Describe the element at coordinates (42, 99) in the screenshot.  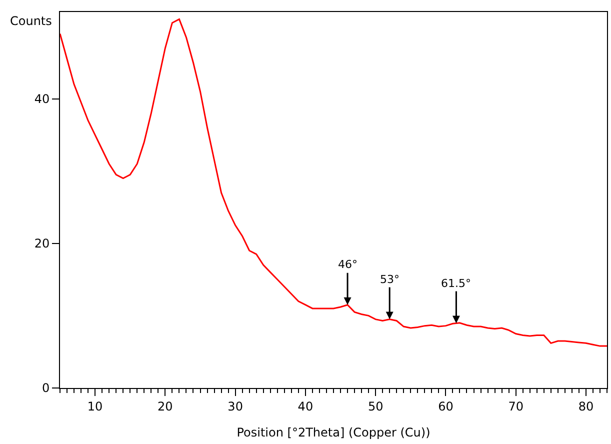
I see `y-tick-label: 40` at that location.